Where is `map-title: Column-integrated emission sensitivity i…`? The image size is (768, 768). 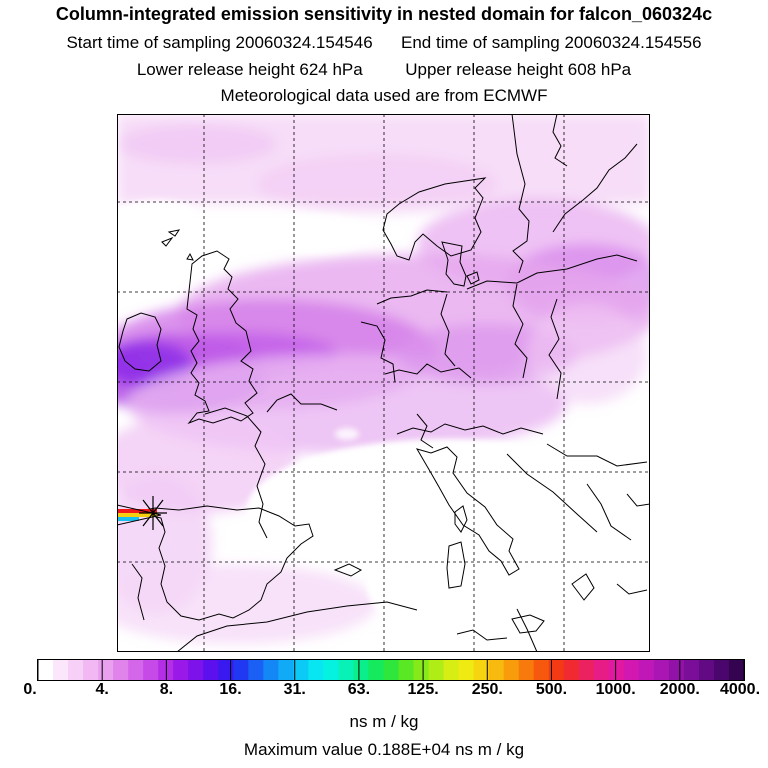 map-title: Column-integrated emission sensitivity i… is located at coordinates (384, 14).